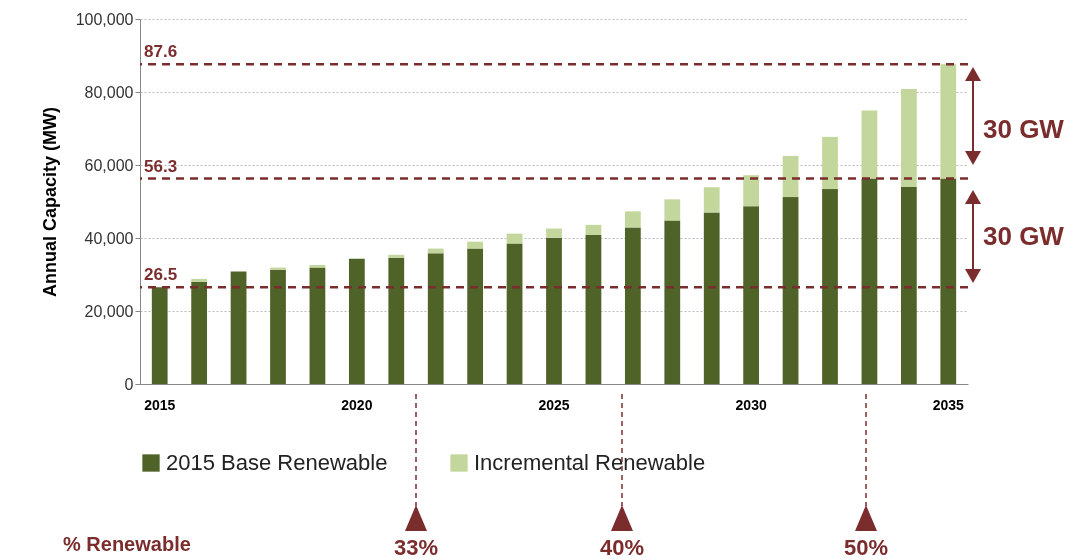 This screenshot has width=1083, height=560. Describe the element at coordinates (357, 404) in the screenshot. I see `x-tick-label: 2020` at that location.